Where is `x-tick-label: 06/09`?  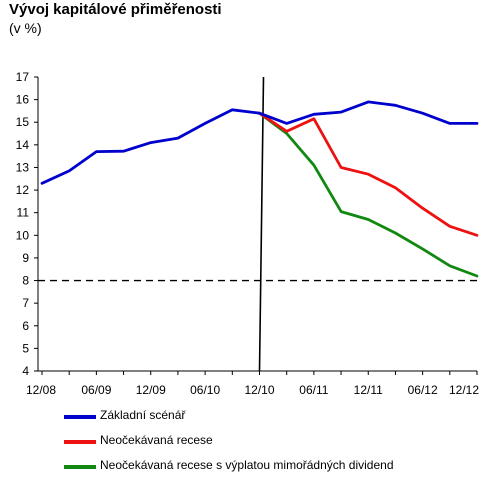
x-tick-label: 06/09 is located at coordinates (96, 390).